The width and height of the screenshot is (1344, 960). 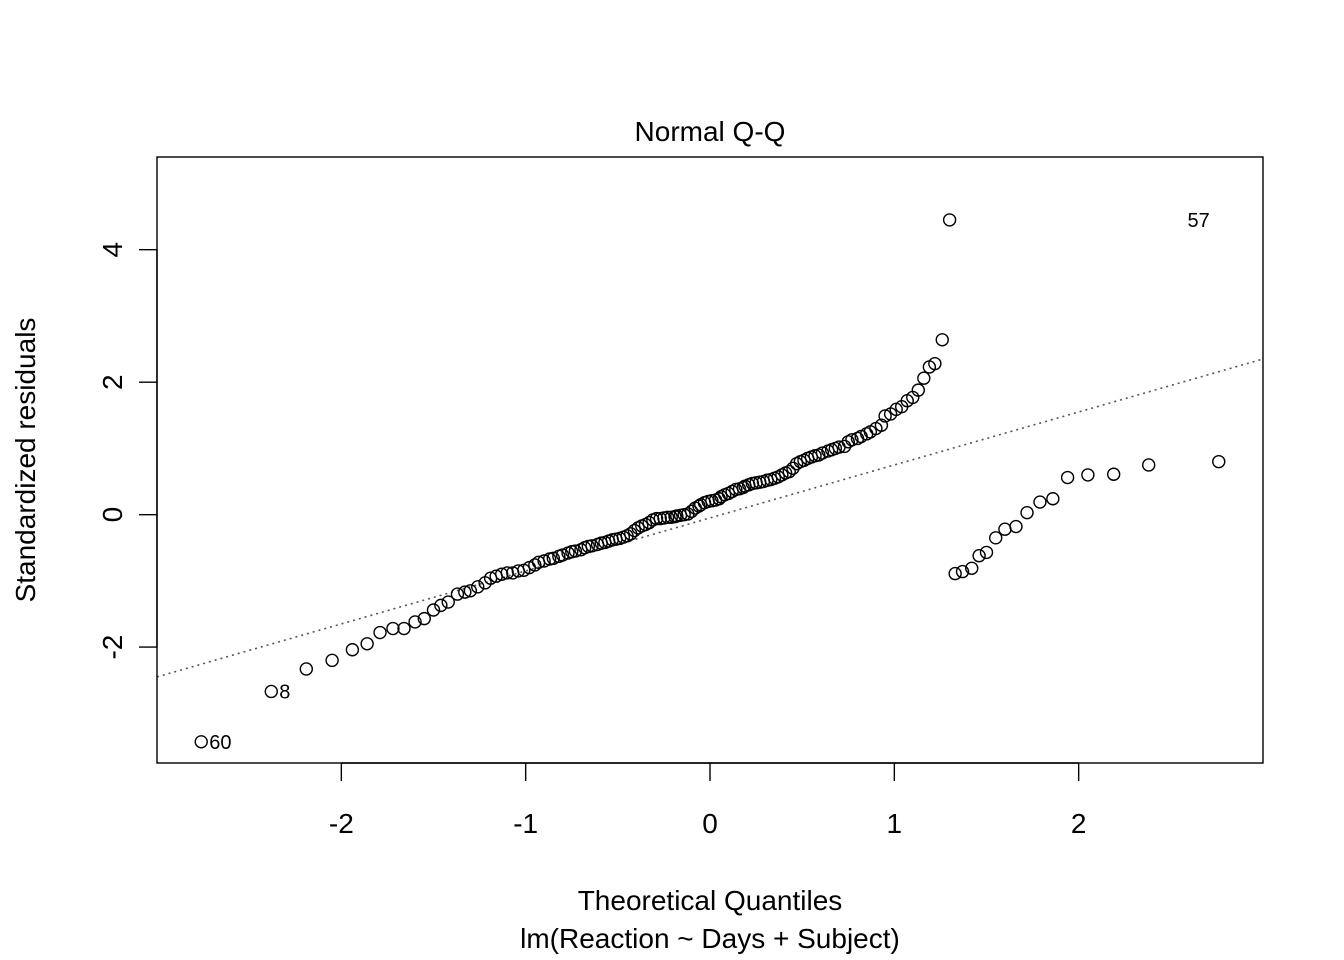 What do you see at coordinates (895, 823) in the screenshot?
I see `x-tick-label: 1` at bounding box center [895, 823].